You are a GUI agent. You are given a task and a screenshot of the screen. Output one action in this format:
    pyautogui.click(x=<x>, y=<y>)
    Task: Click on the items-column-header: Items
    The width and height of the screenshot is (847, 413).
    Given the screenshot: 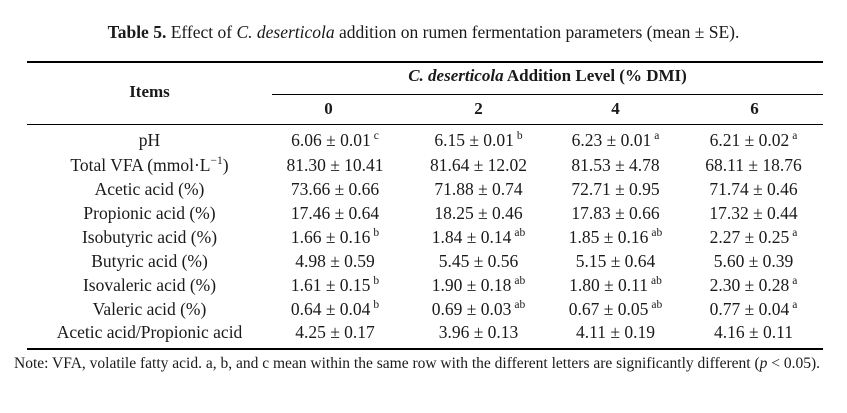 What is the action you would take?
    pyautogui.click(x=149, y=91)
    